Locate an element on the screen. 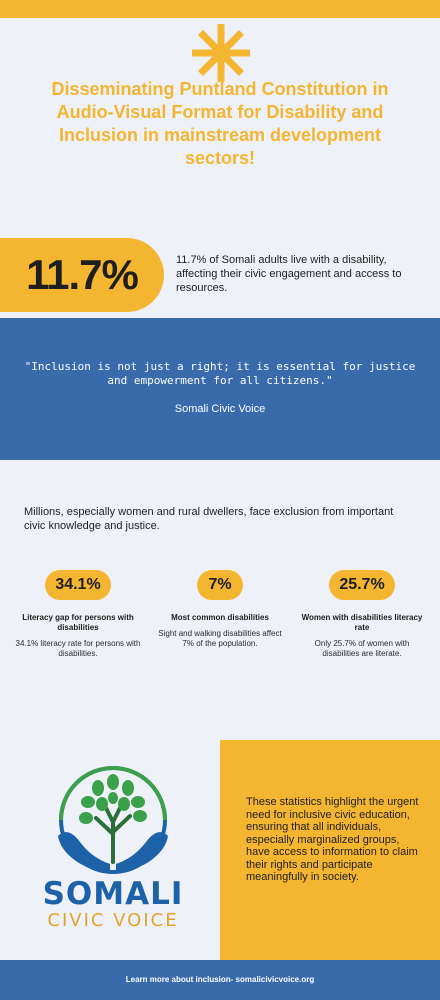  stat-heading: Most common disabilities is located at coordinates (220, 617).